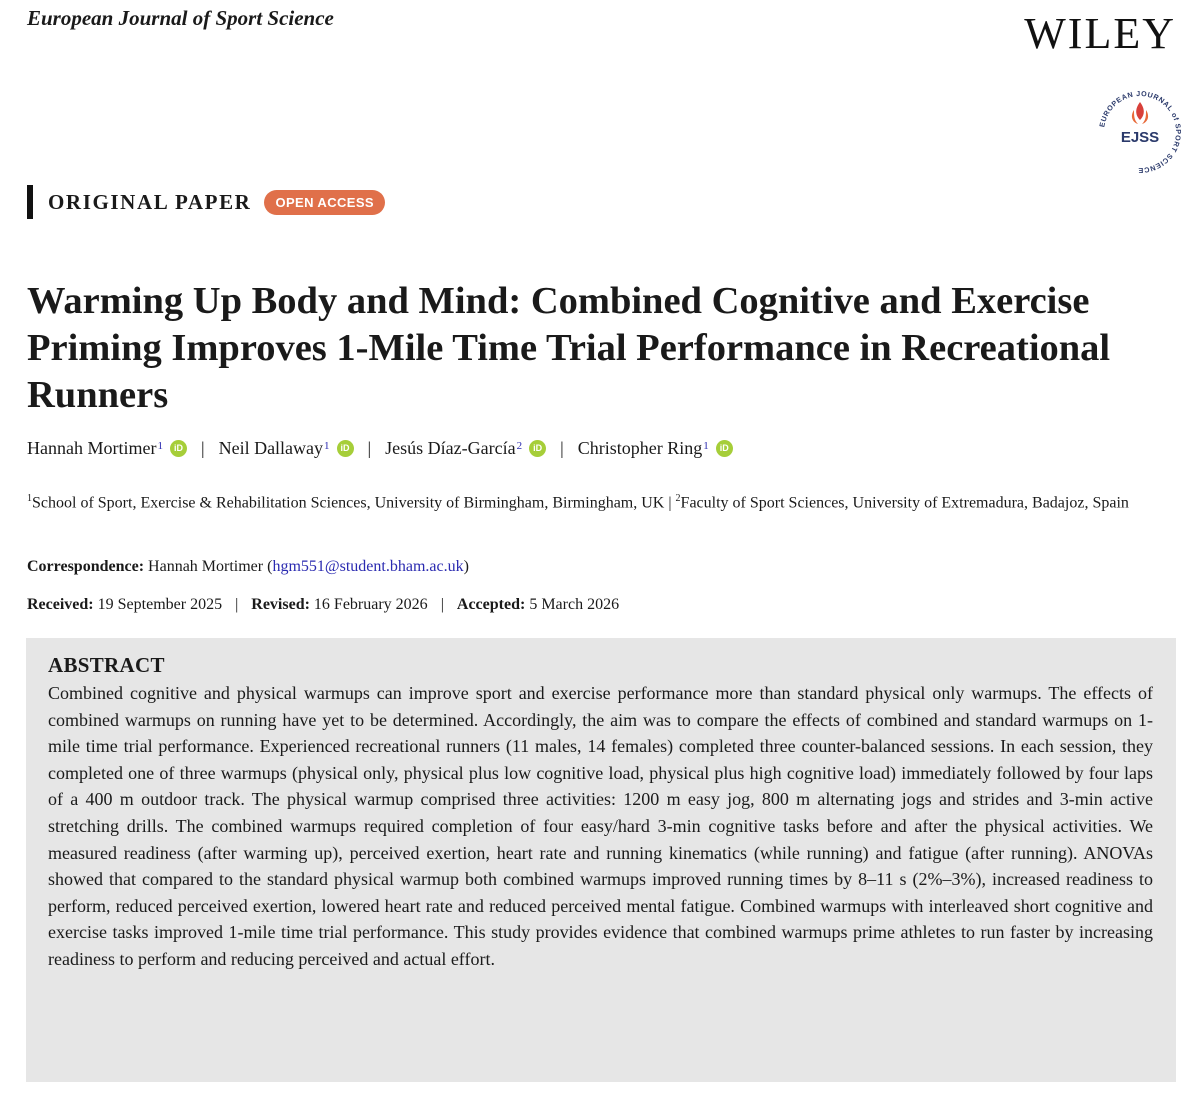 This screenshot has height=1099, width=1200. I want to click on logo-text: EJSS, so click(1140, 137).